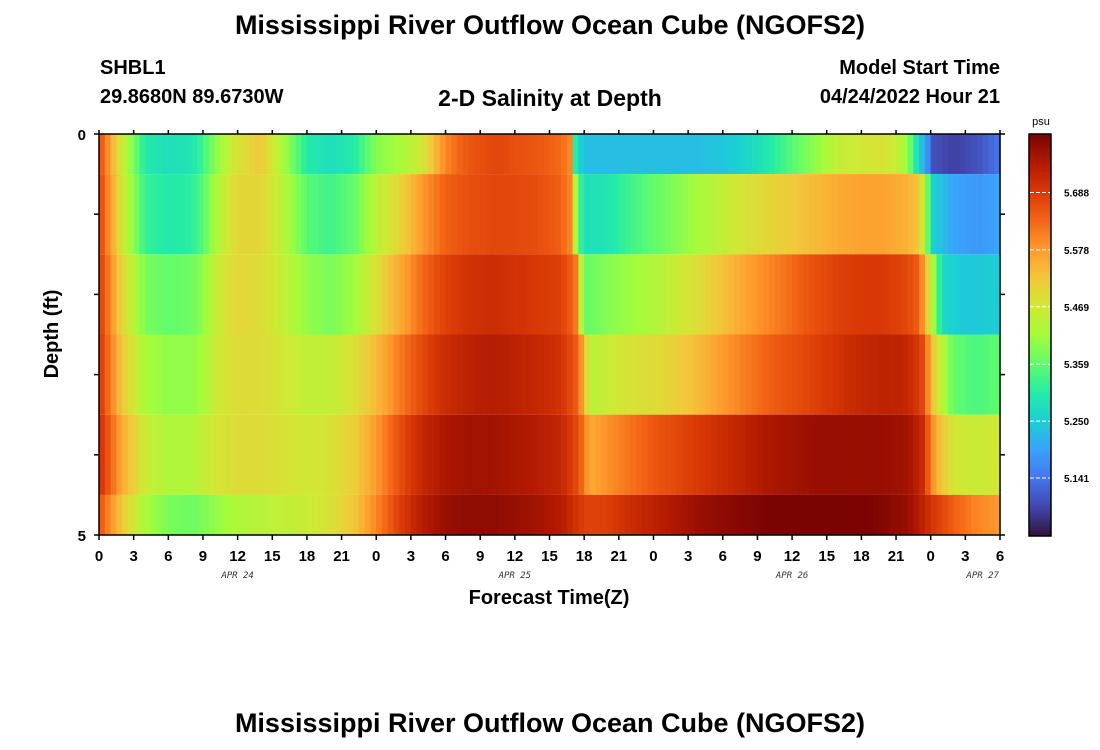 The image size is (1100, 750). What do you see at coordinates (237, 576) in the screenshot?
I see `day-label: APR 24` at bounding box center [237, 576].